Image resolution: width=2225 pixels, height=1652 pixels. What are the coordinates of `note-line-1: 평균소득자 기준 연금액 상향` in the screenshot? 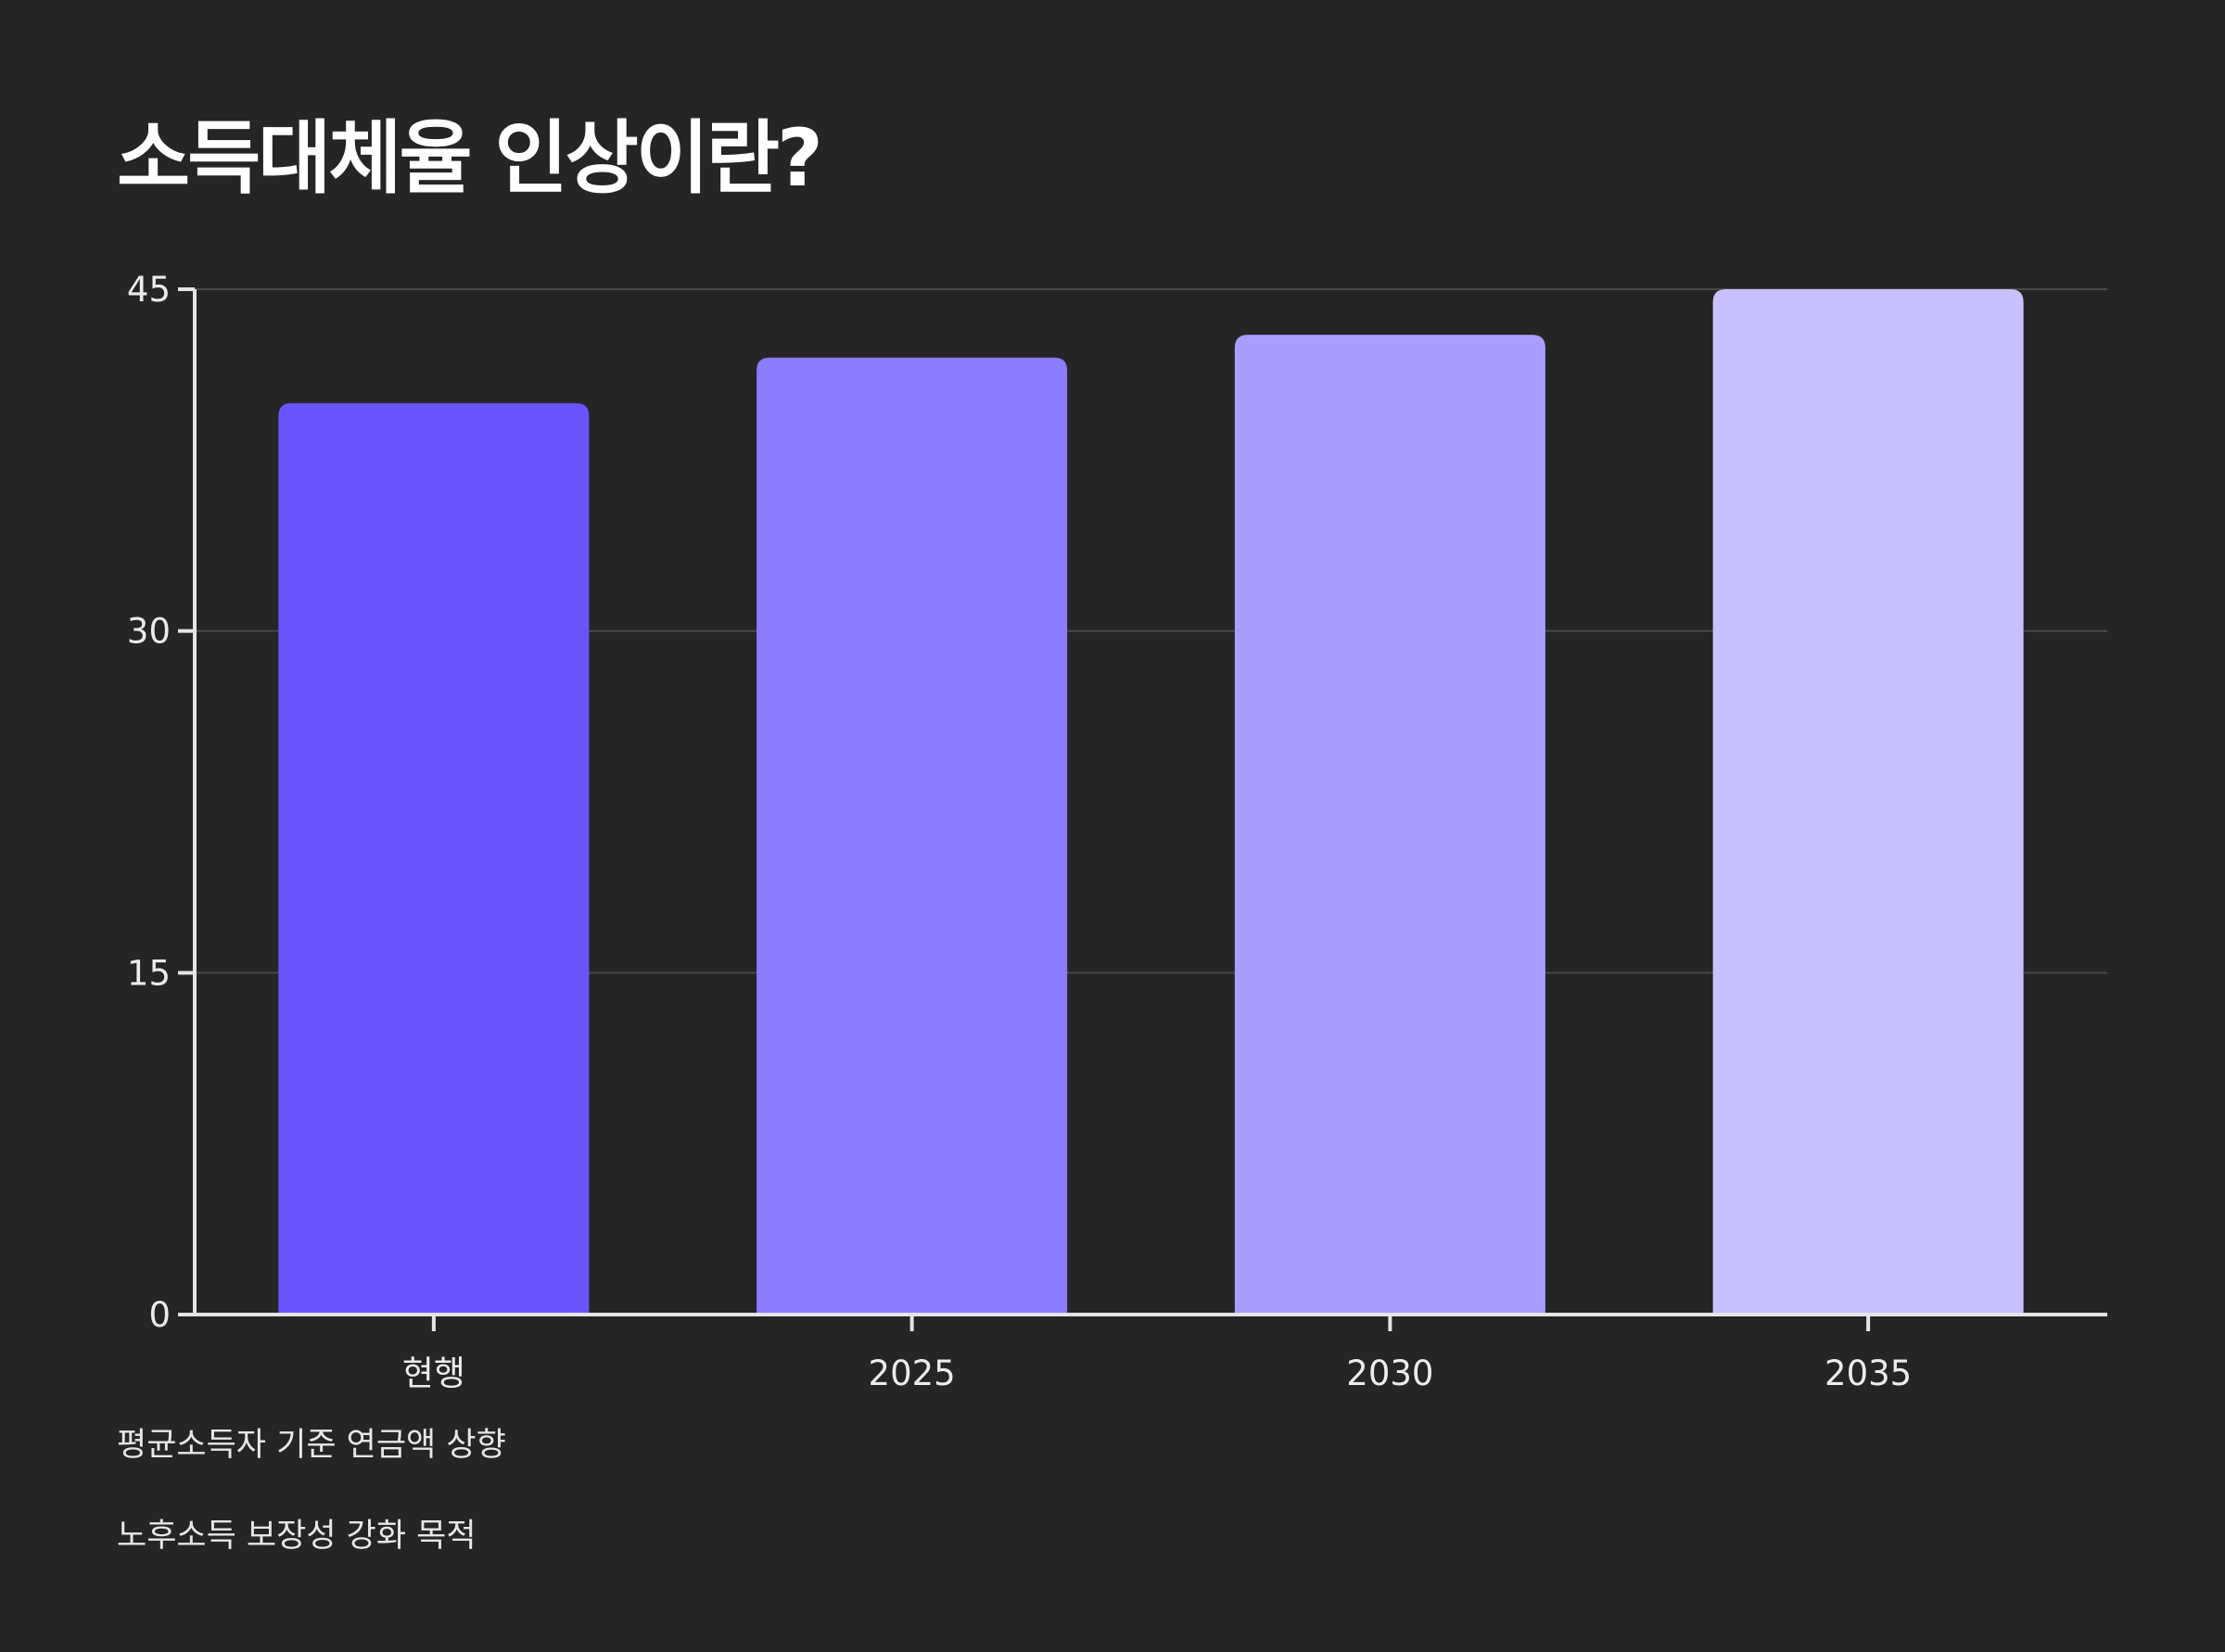 It's located at (311, 1445).